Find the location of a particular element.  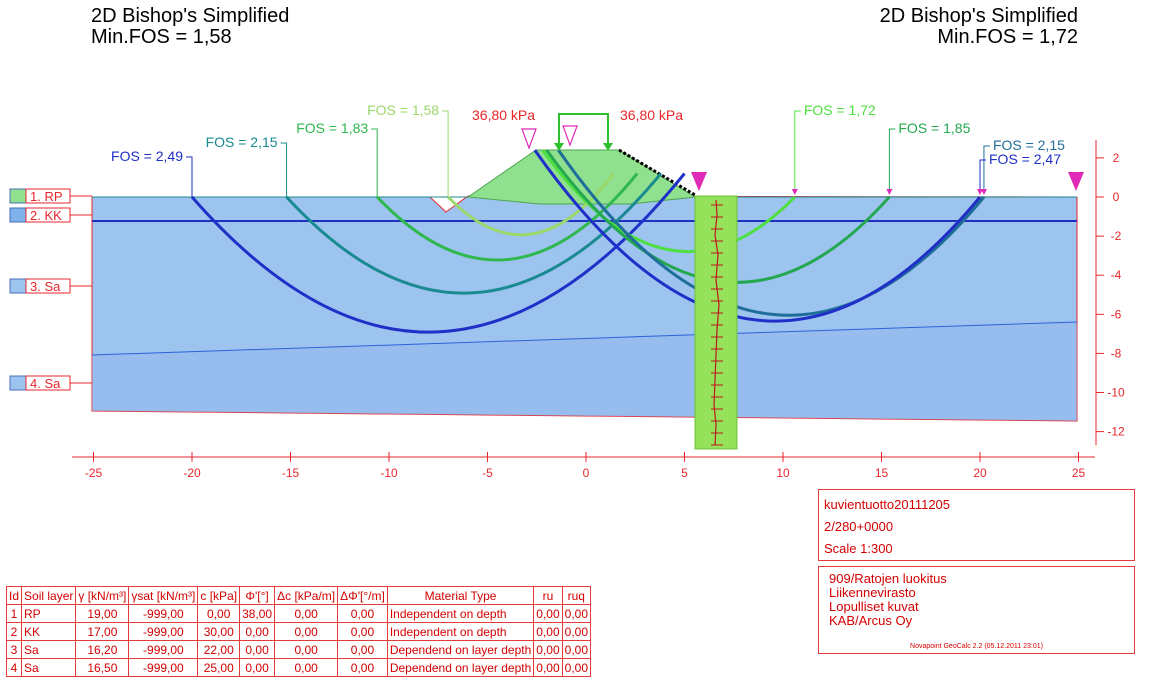

table-cell: 30,00 is located at coordinates (219, 631).